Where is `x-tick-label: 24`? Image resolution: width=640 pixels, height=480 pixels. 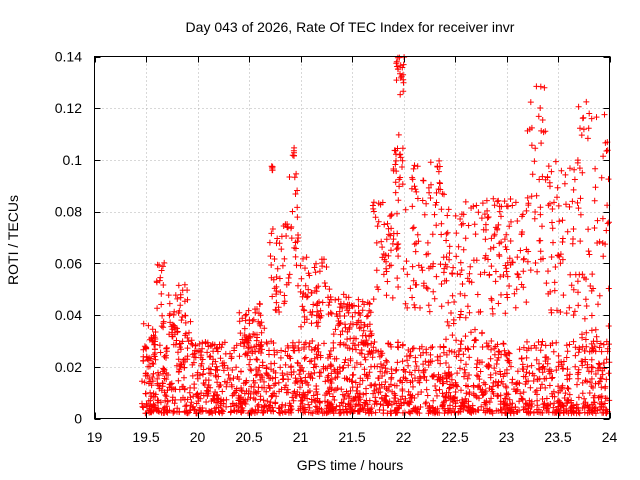 x-tick-label: 24 is located at coordinates (610, 437).